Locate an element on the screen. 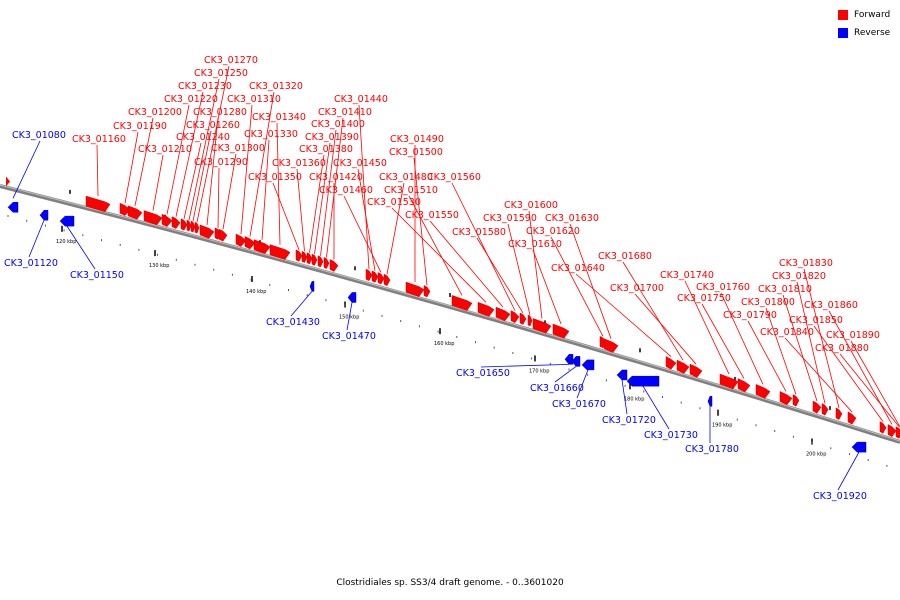 This screenshot has height=600, width=900. forward-gene-label: CK3_01160 is located at coordinates (99, 139).